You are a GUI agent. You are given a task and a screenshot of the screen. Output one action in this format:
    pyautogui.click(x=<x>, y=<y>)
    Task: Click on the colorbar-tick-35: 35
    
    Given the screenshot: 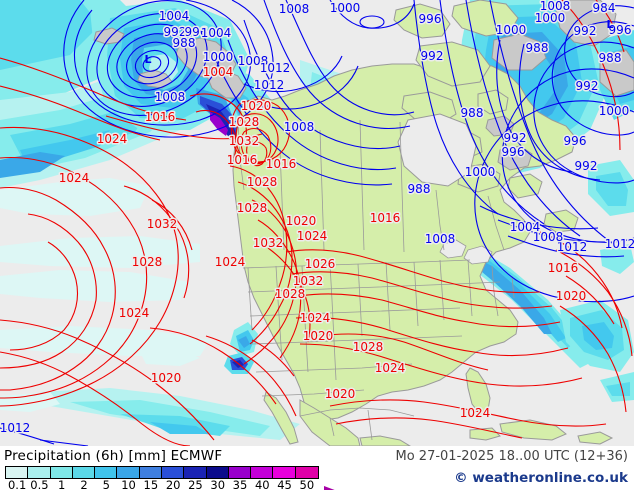 What is the action you would take?
    pyautogui.click(x=240, y=484)
    